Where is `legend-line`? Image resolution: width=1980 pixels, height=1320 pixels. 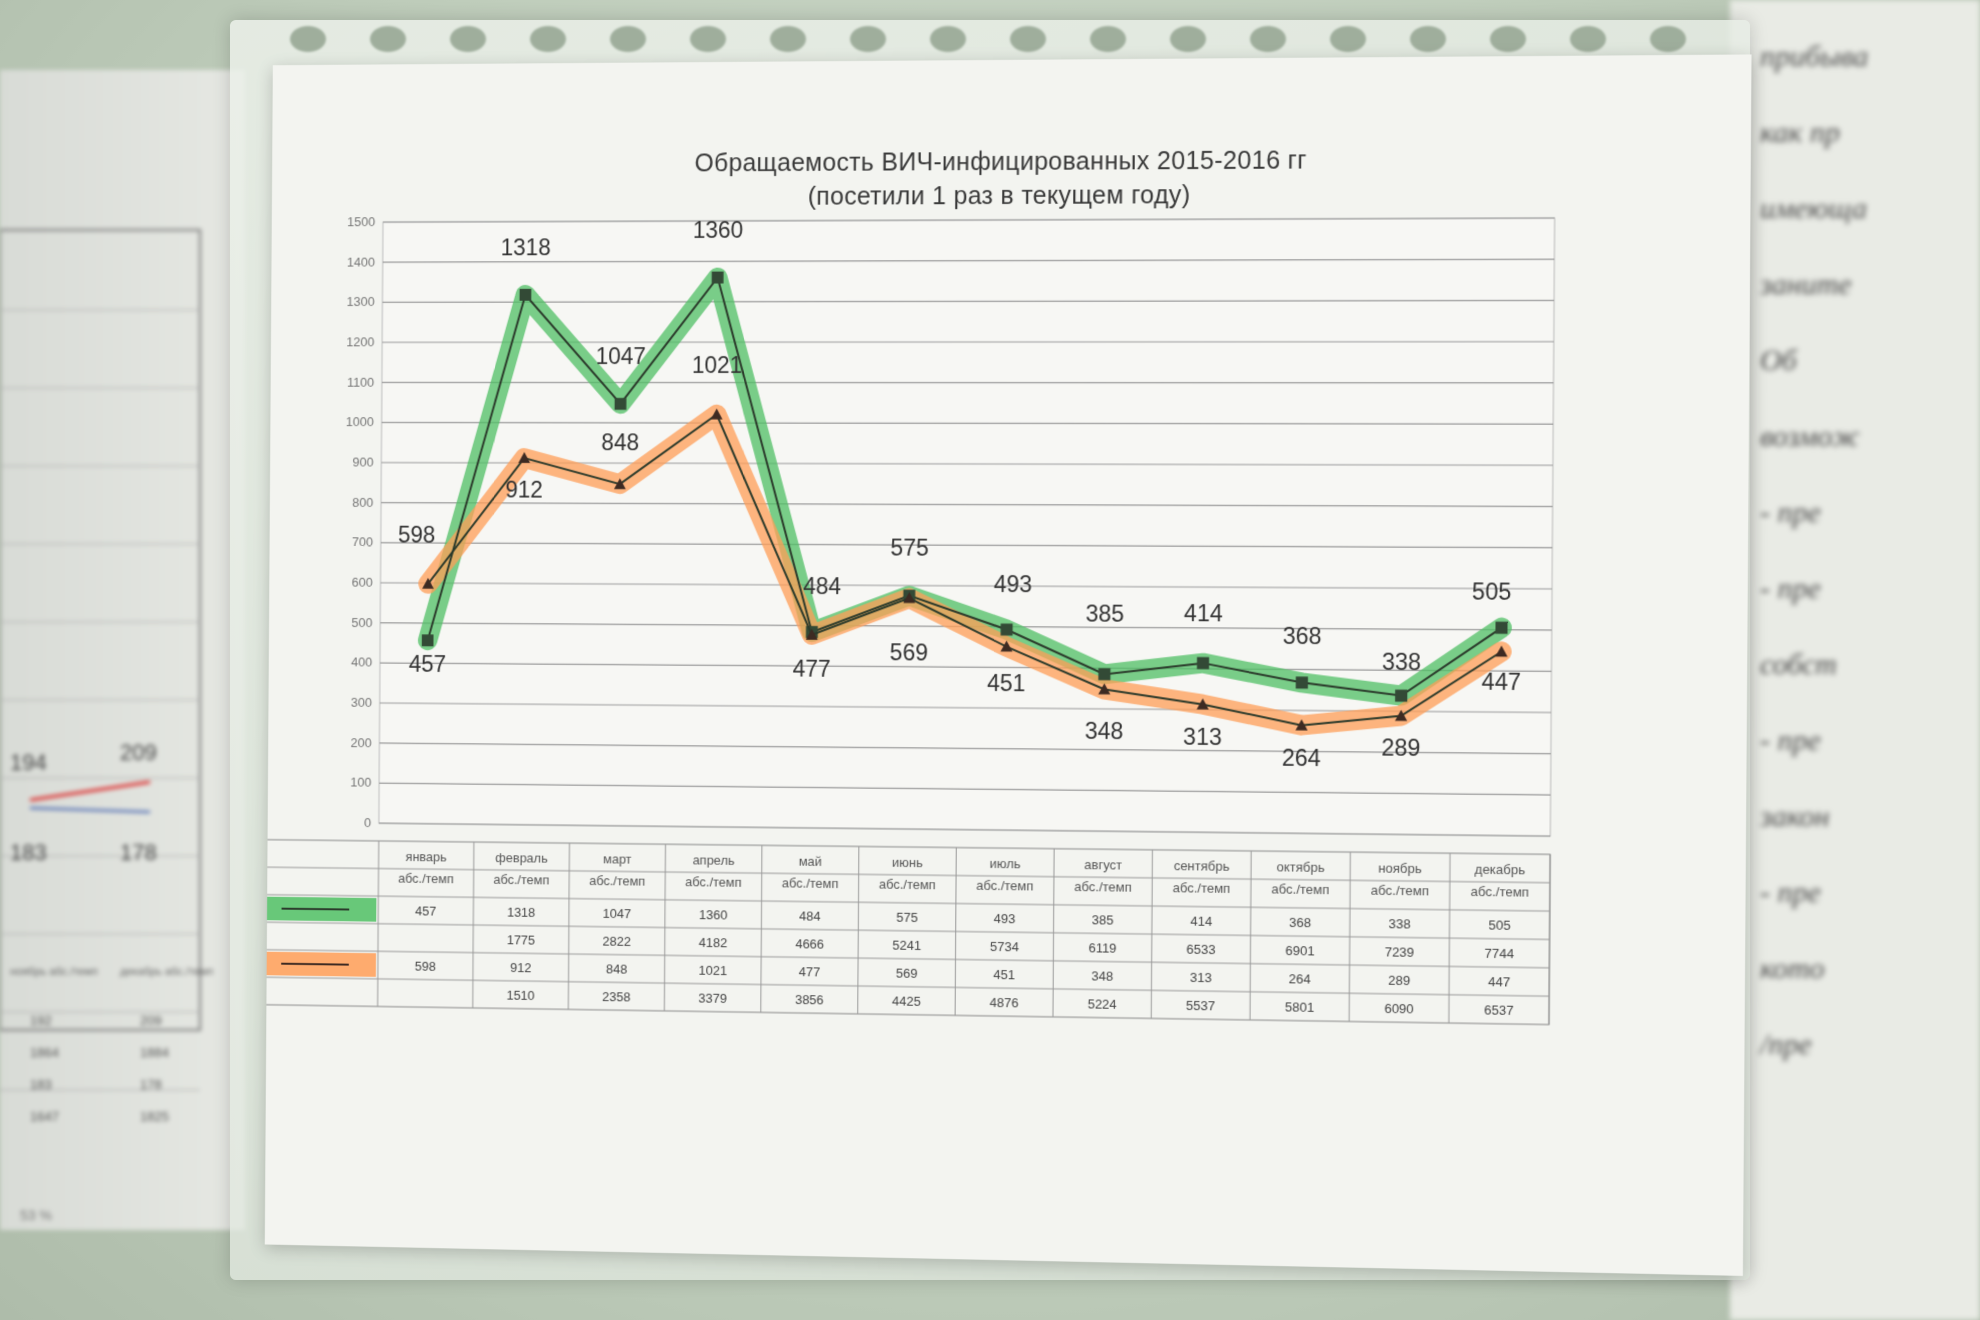
legend-line is located at coordinates (316, 909).